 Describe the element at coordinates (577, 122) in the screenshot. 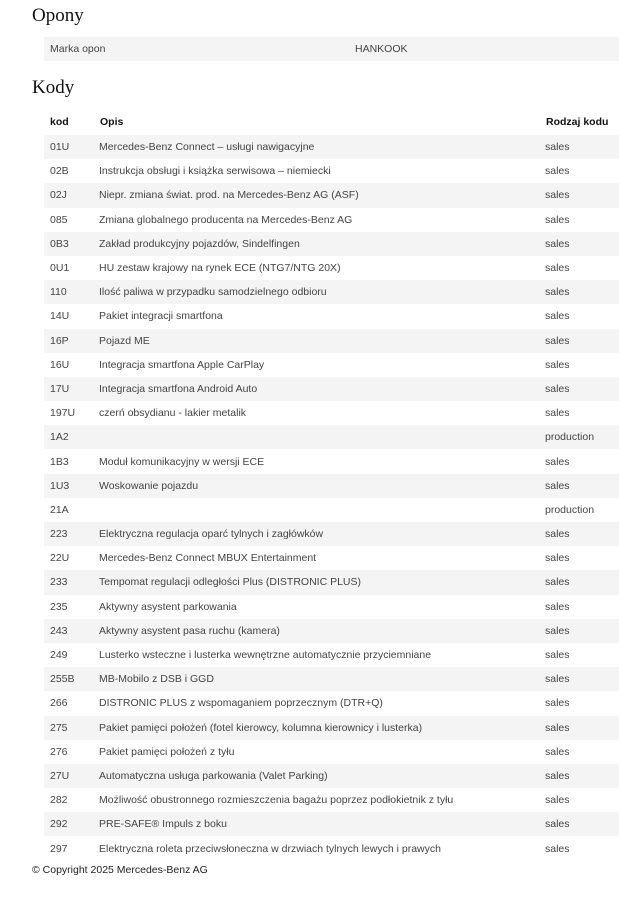

I see `header-rodzaj: Rodzaj kodu` at that location.